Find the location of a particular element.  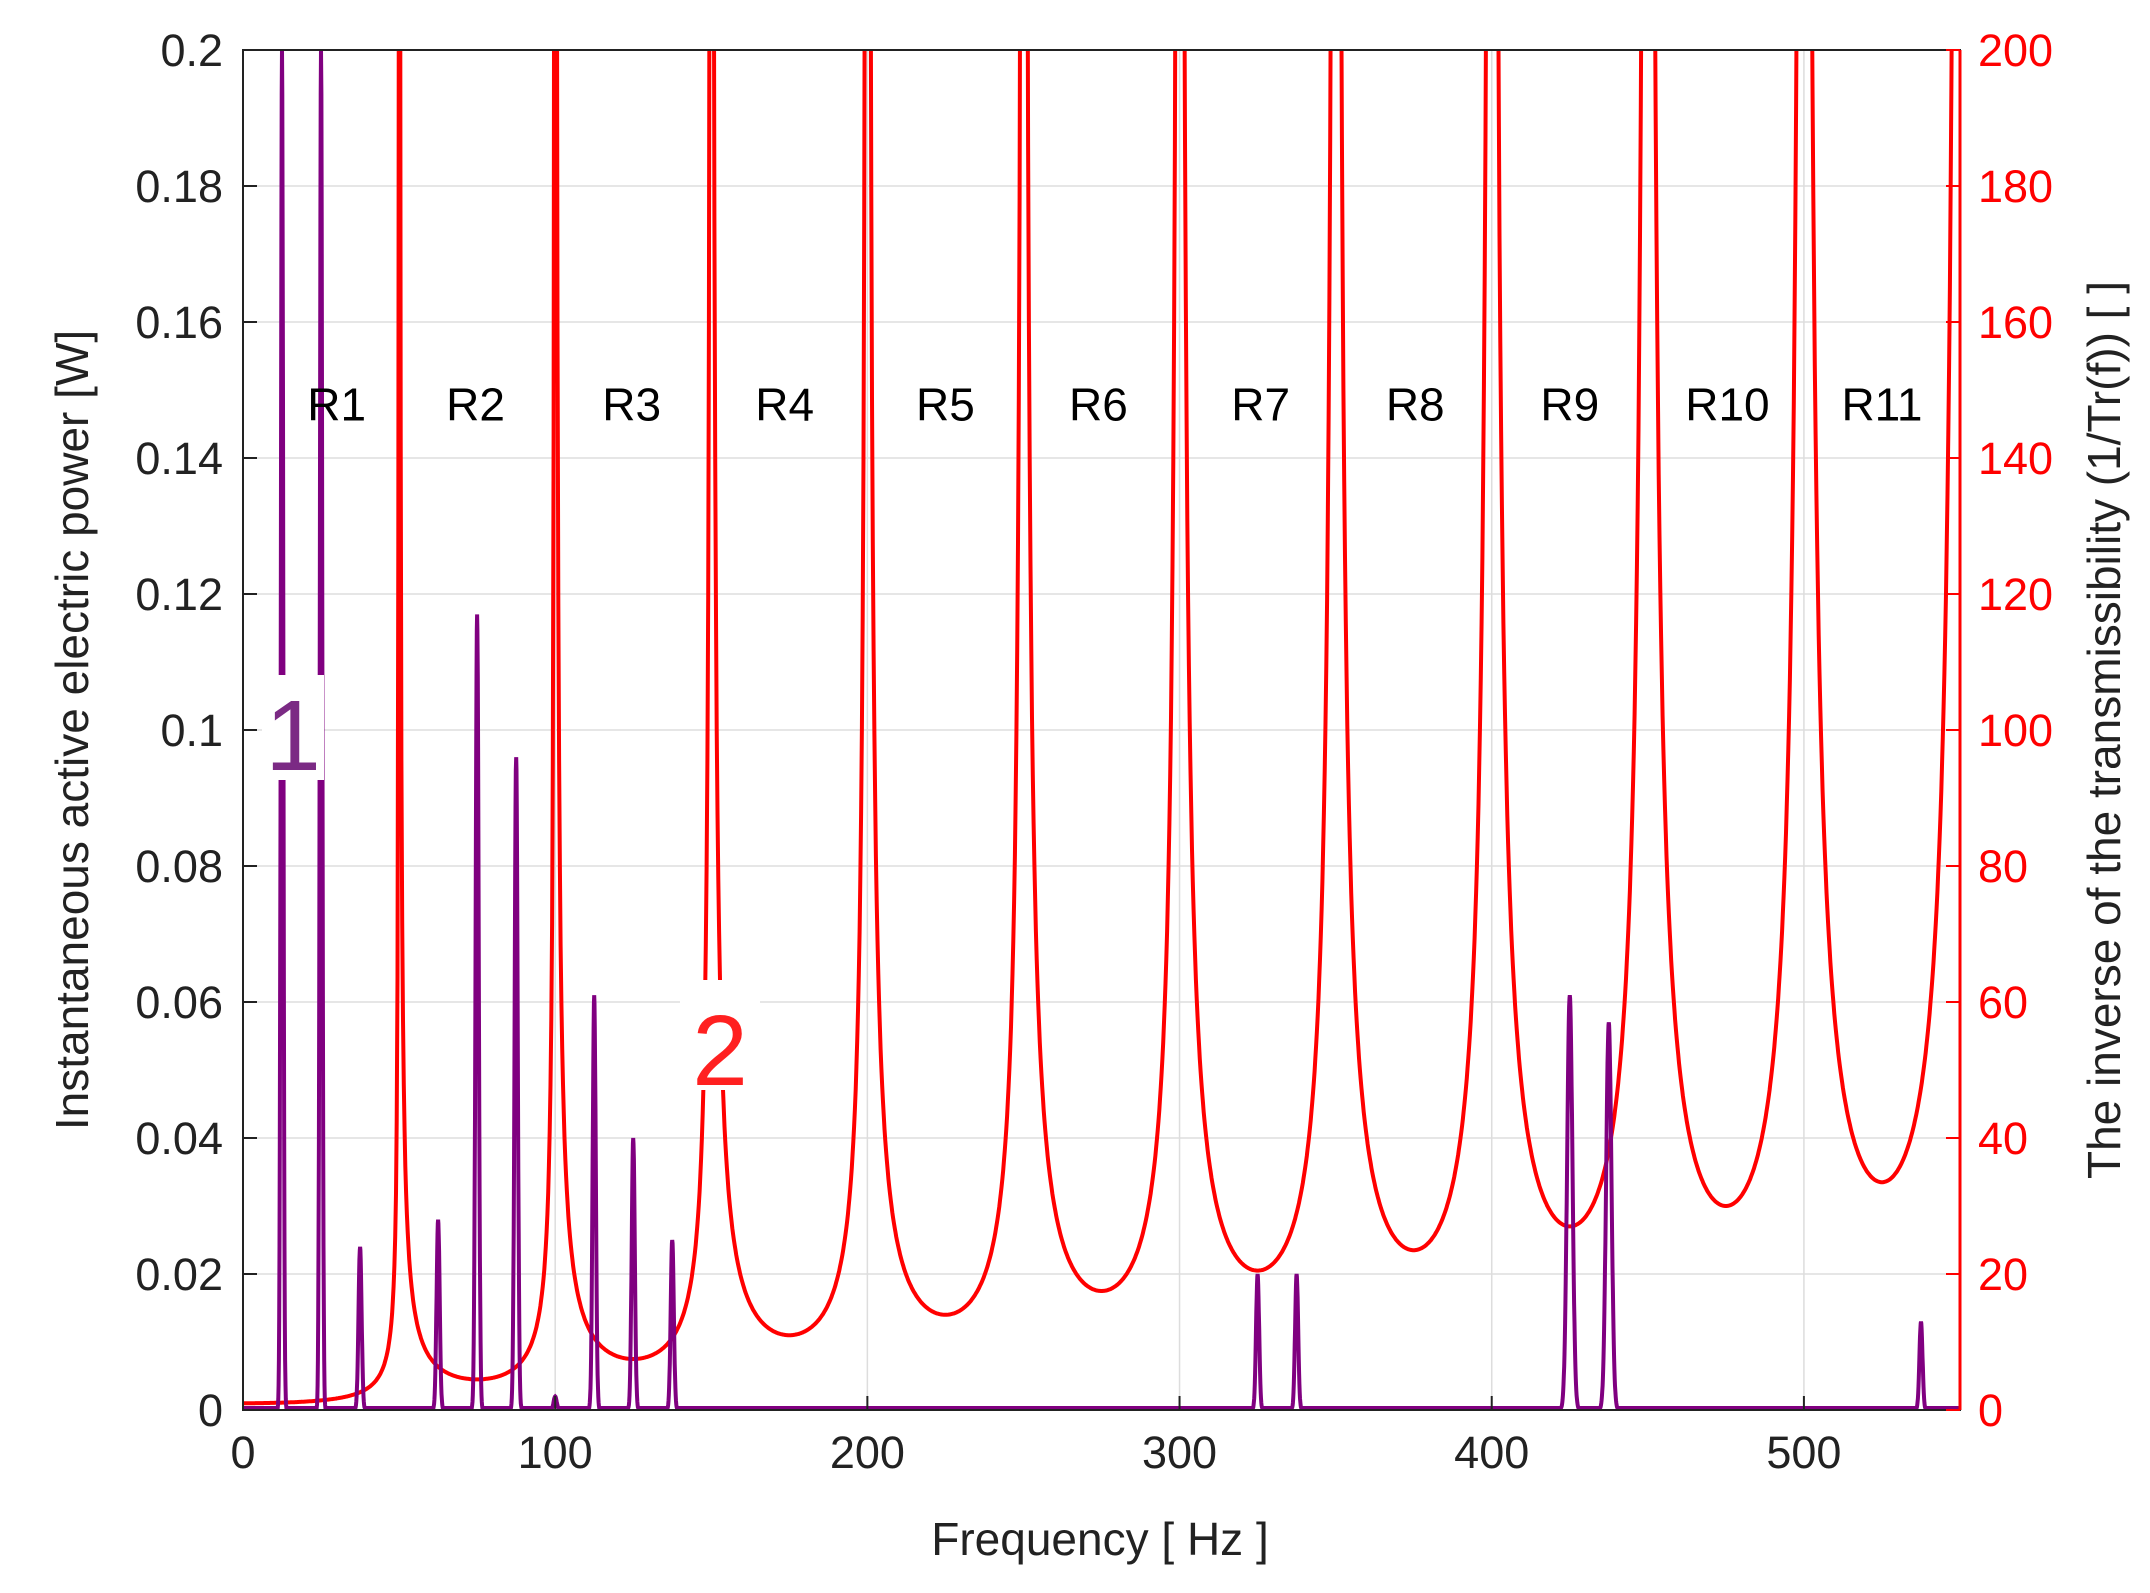

region-label: R11 is located at coordinates (1881, 405).